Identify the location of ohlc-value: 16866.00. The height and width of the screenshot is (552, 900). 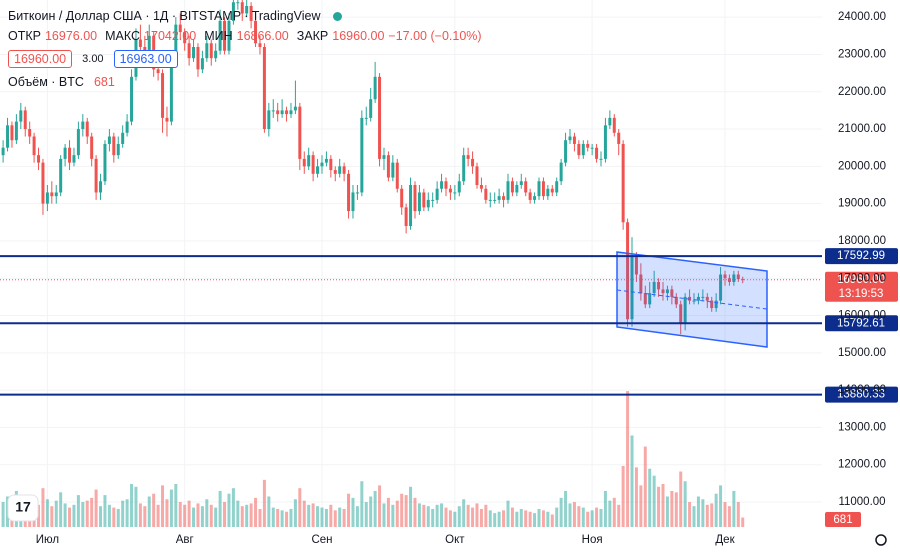
(262, 36).